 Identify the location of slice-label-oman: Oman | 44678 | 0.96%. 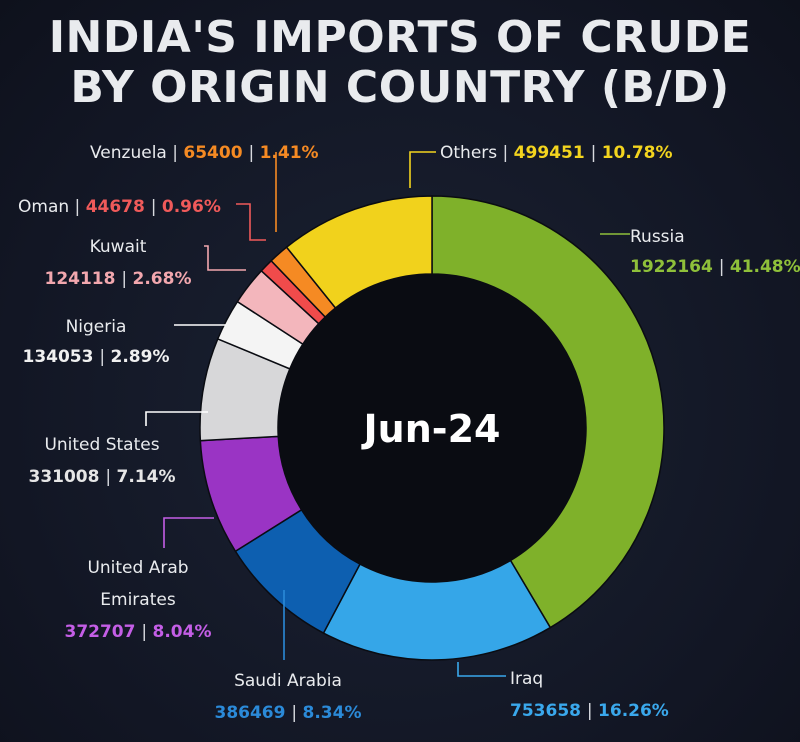
(119, 207).